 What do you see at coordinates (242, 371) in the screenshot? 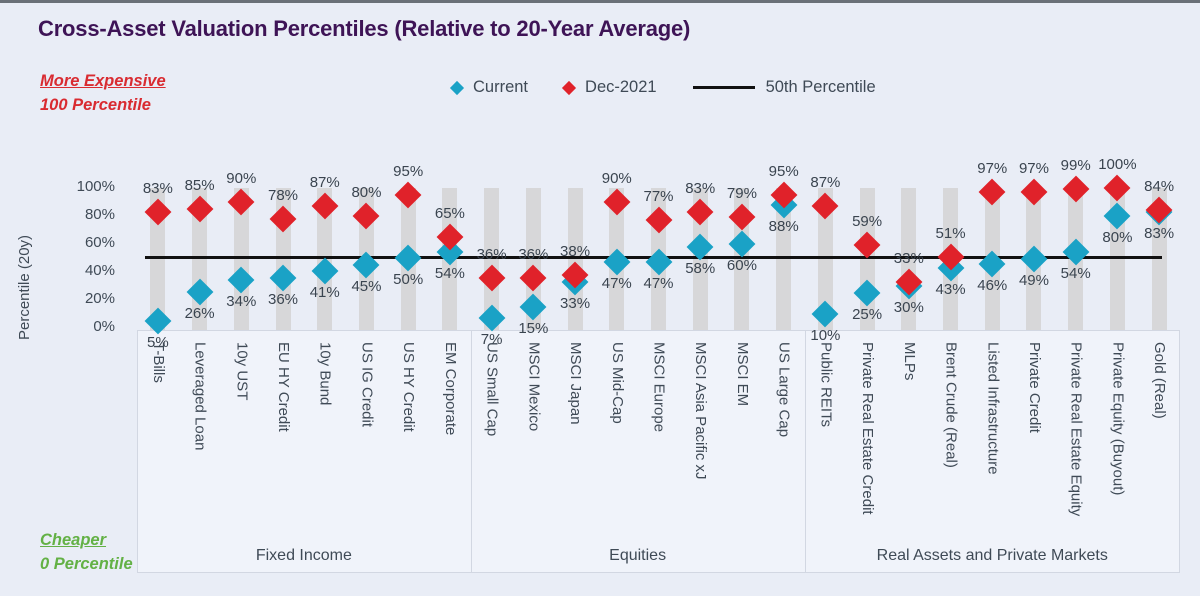
I see `category-label: 10y UST` at bounding box center [242, 371].